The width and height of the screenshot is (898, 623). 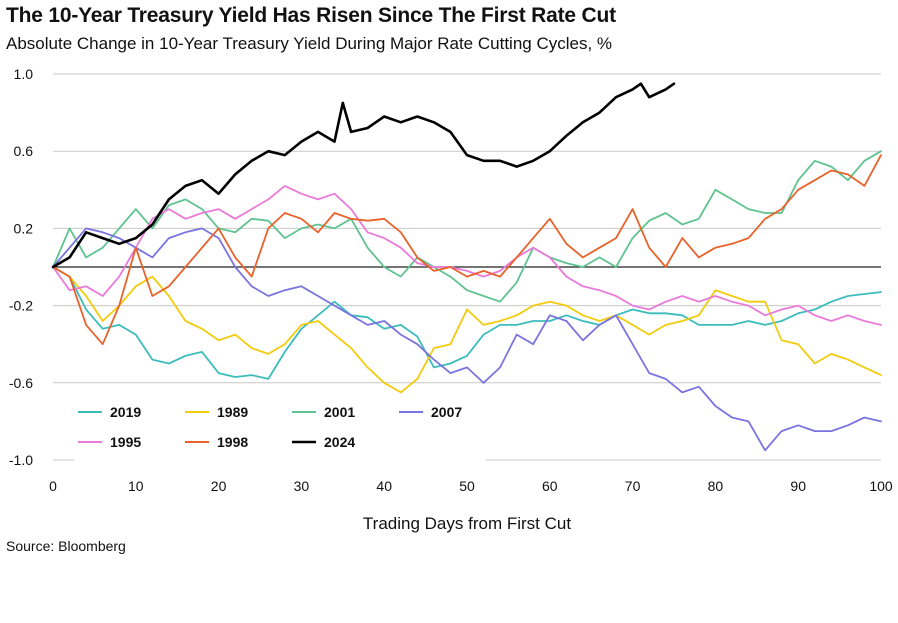 What do you see at coordinates (339, 442) in the screenshot?
I see `legend-label-2024: 2024` at bounding box center [339, 442].